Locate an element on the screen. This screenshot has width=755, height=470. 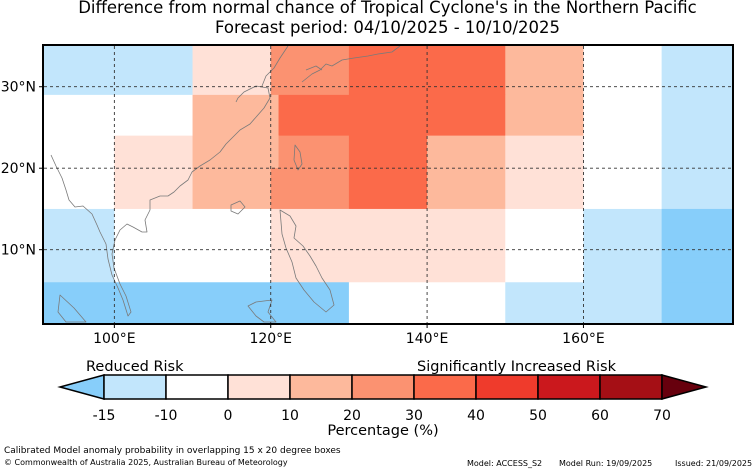
coastline-asia-mainland is located at coordinates (160, 201).